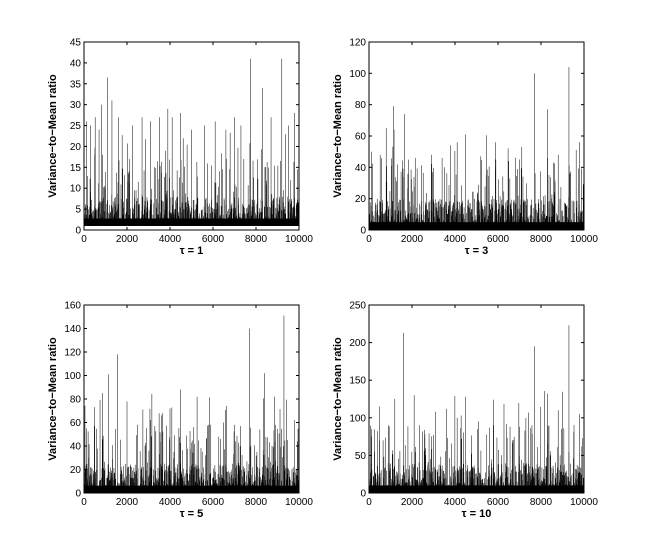  Describe the element at coordinates (76, 105) in the screenshot. I see `y-tick-label: 30` at that location.